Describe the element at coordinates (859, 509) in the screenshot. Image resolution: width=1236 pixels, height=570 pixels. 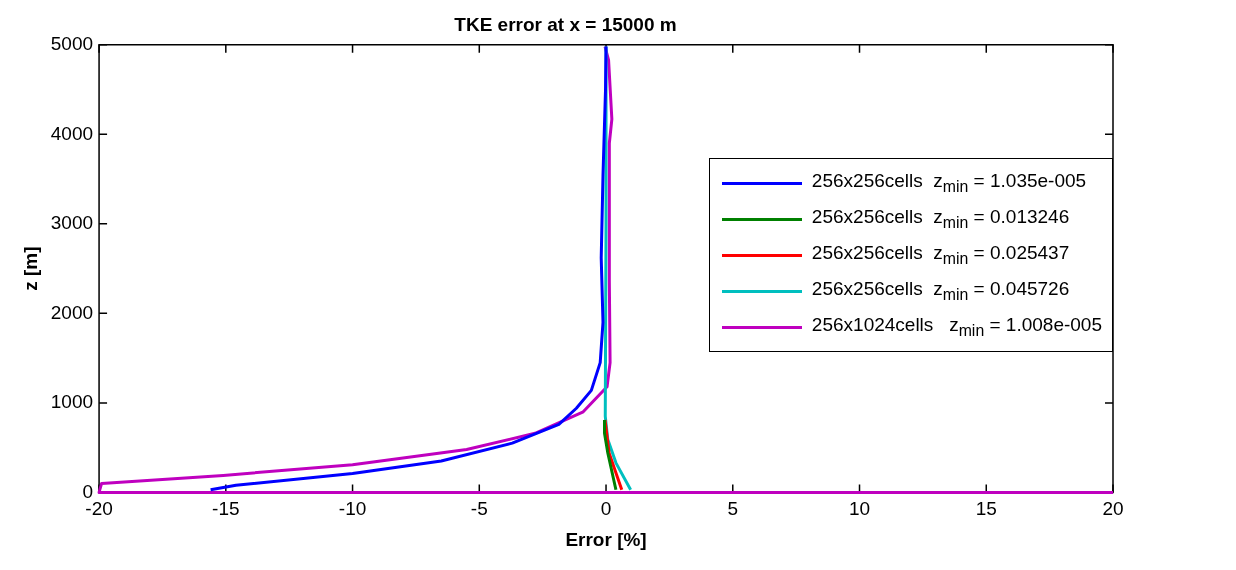
I see `x-tick-label: 10` at that location.